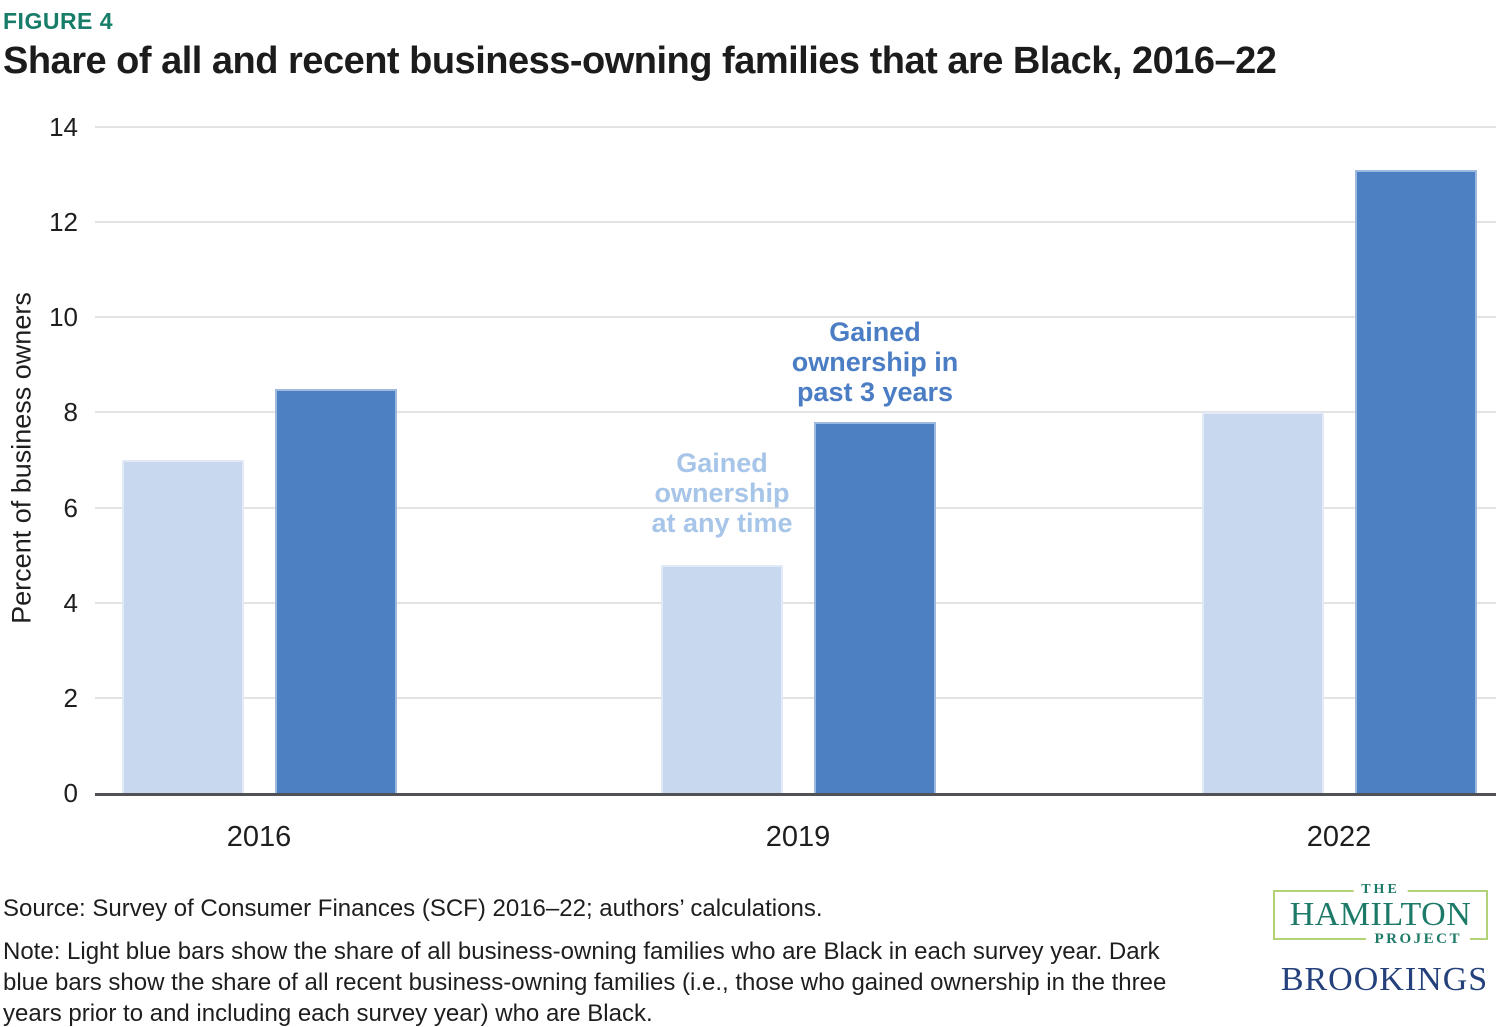  I want to click on figure-label: FIGURE 4, so click(58, 21).